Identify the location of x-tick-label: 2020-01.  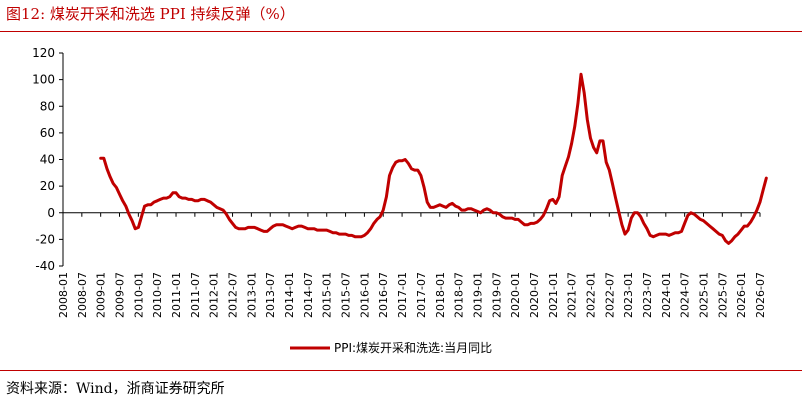
(515, 295).